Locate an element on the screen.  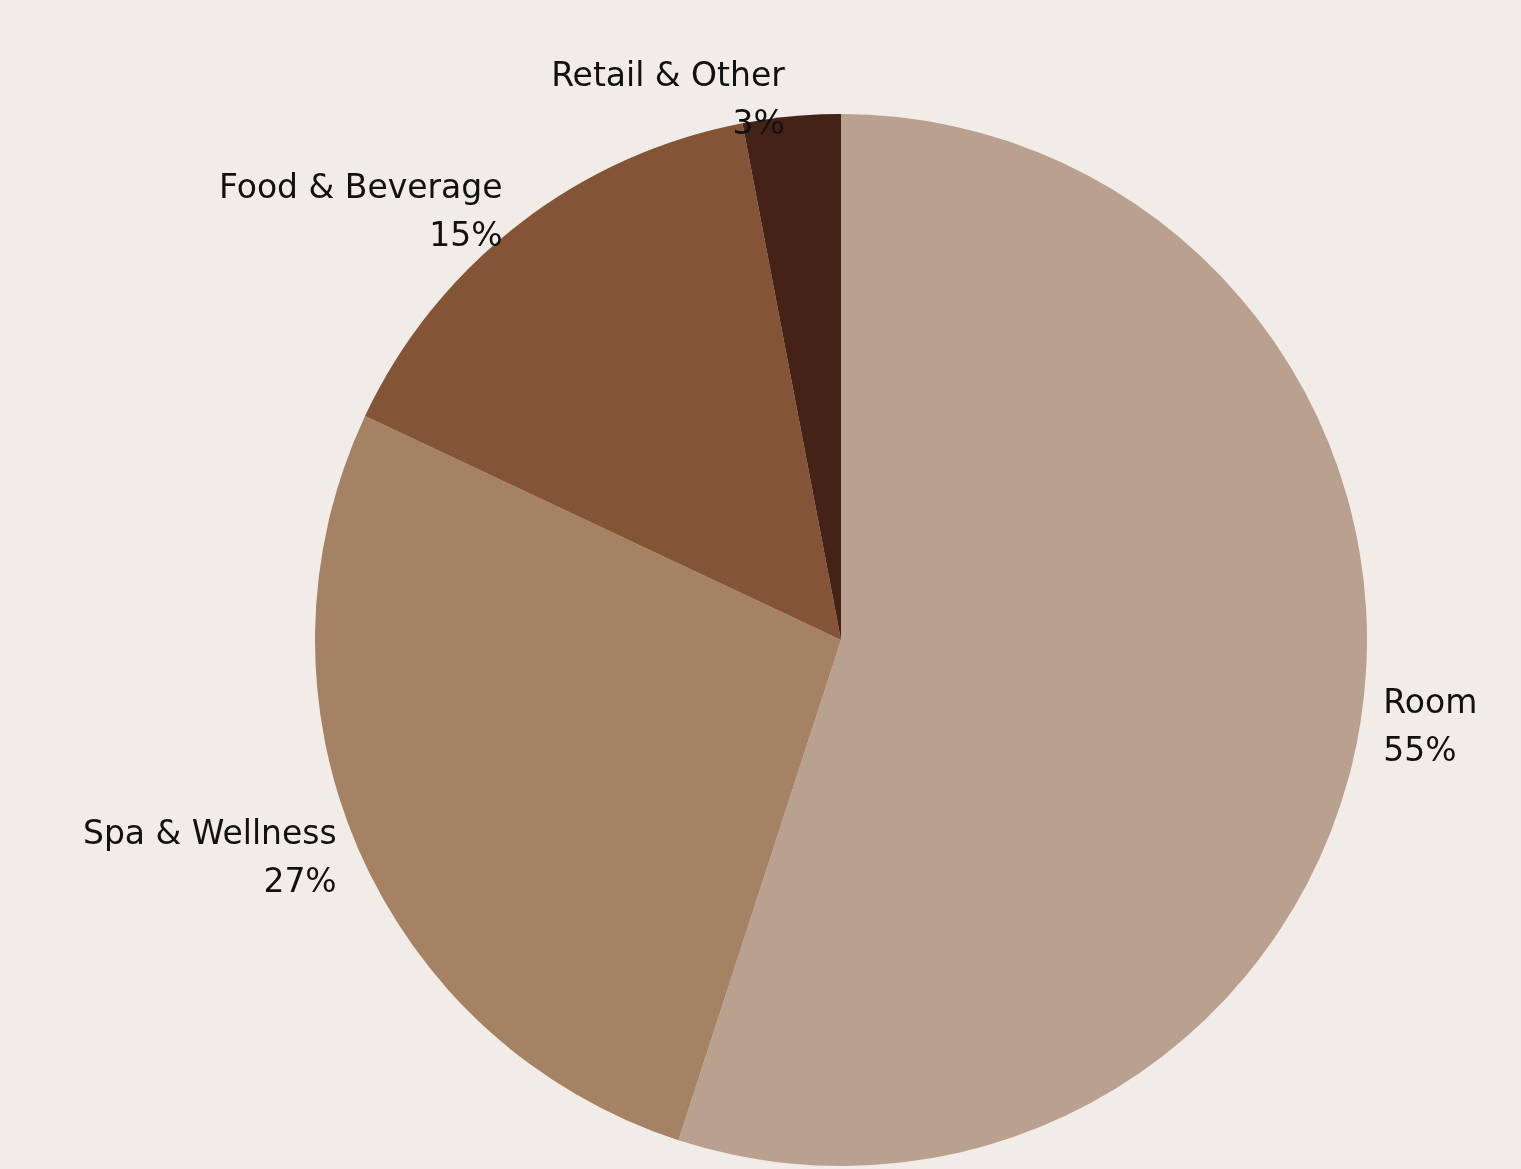
slice-label: Room is located at coordinates (1430, 701).